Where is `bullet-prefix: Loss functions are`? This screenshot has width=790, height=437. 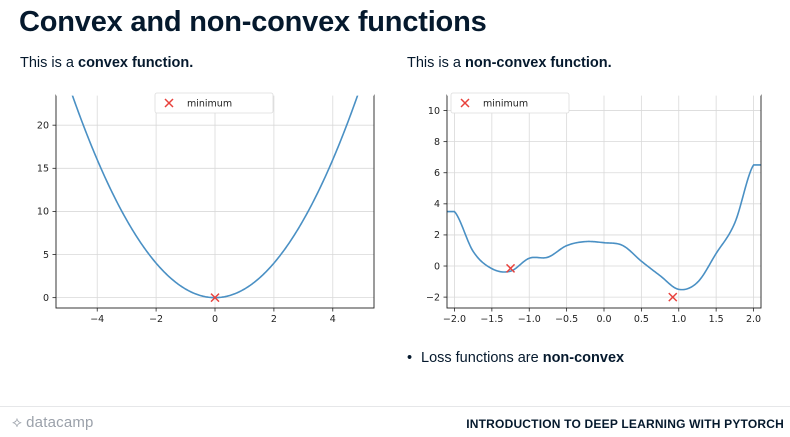 bullet-prefix: Loss functions are is located at coordinates (482, 358).